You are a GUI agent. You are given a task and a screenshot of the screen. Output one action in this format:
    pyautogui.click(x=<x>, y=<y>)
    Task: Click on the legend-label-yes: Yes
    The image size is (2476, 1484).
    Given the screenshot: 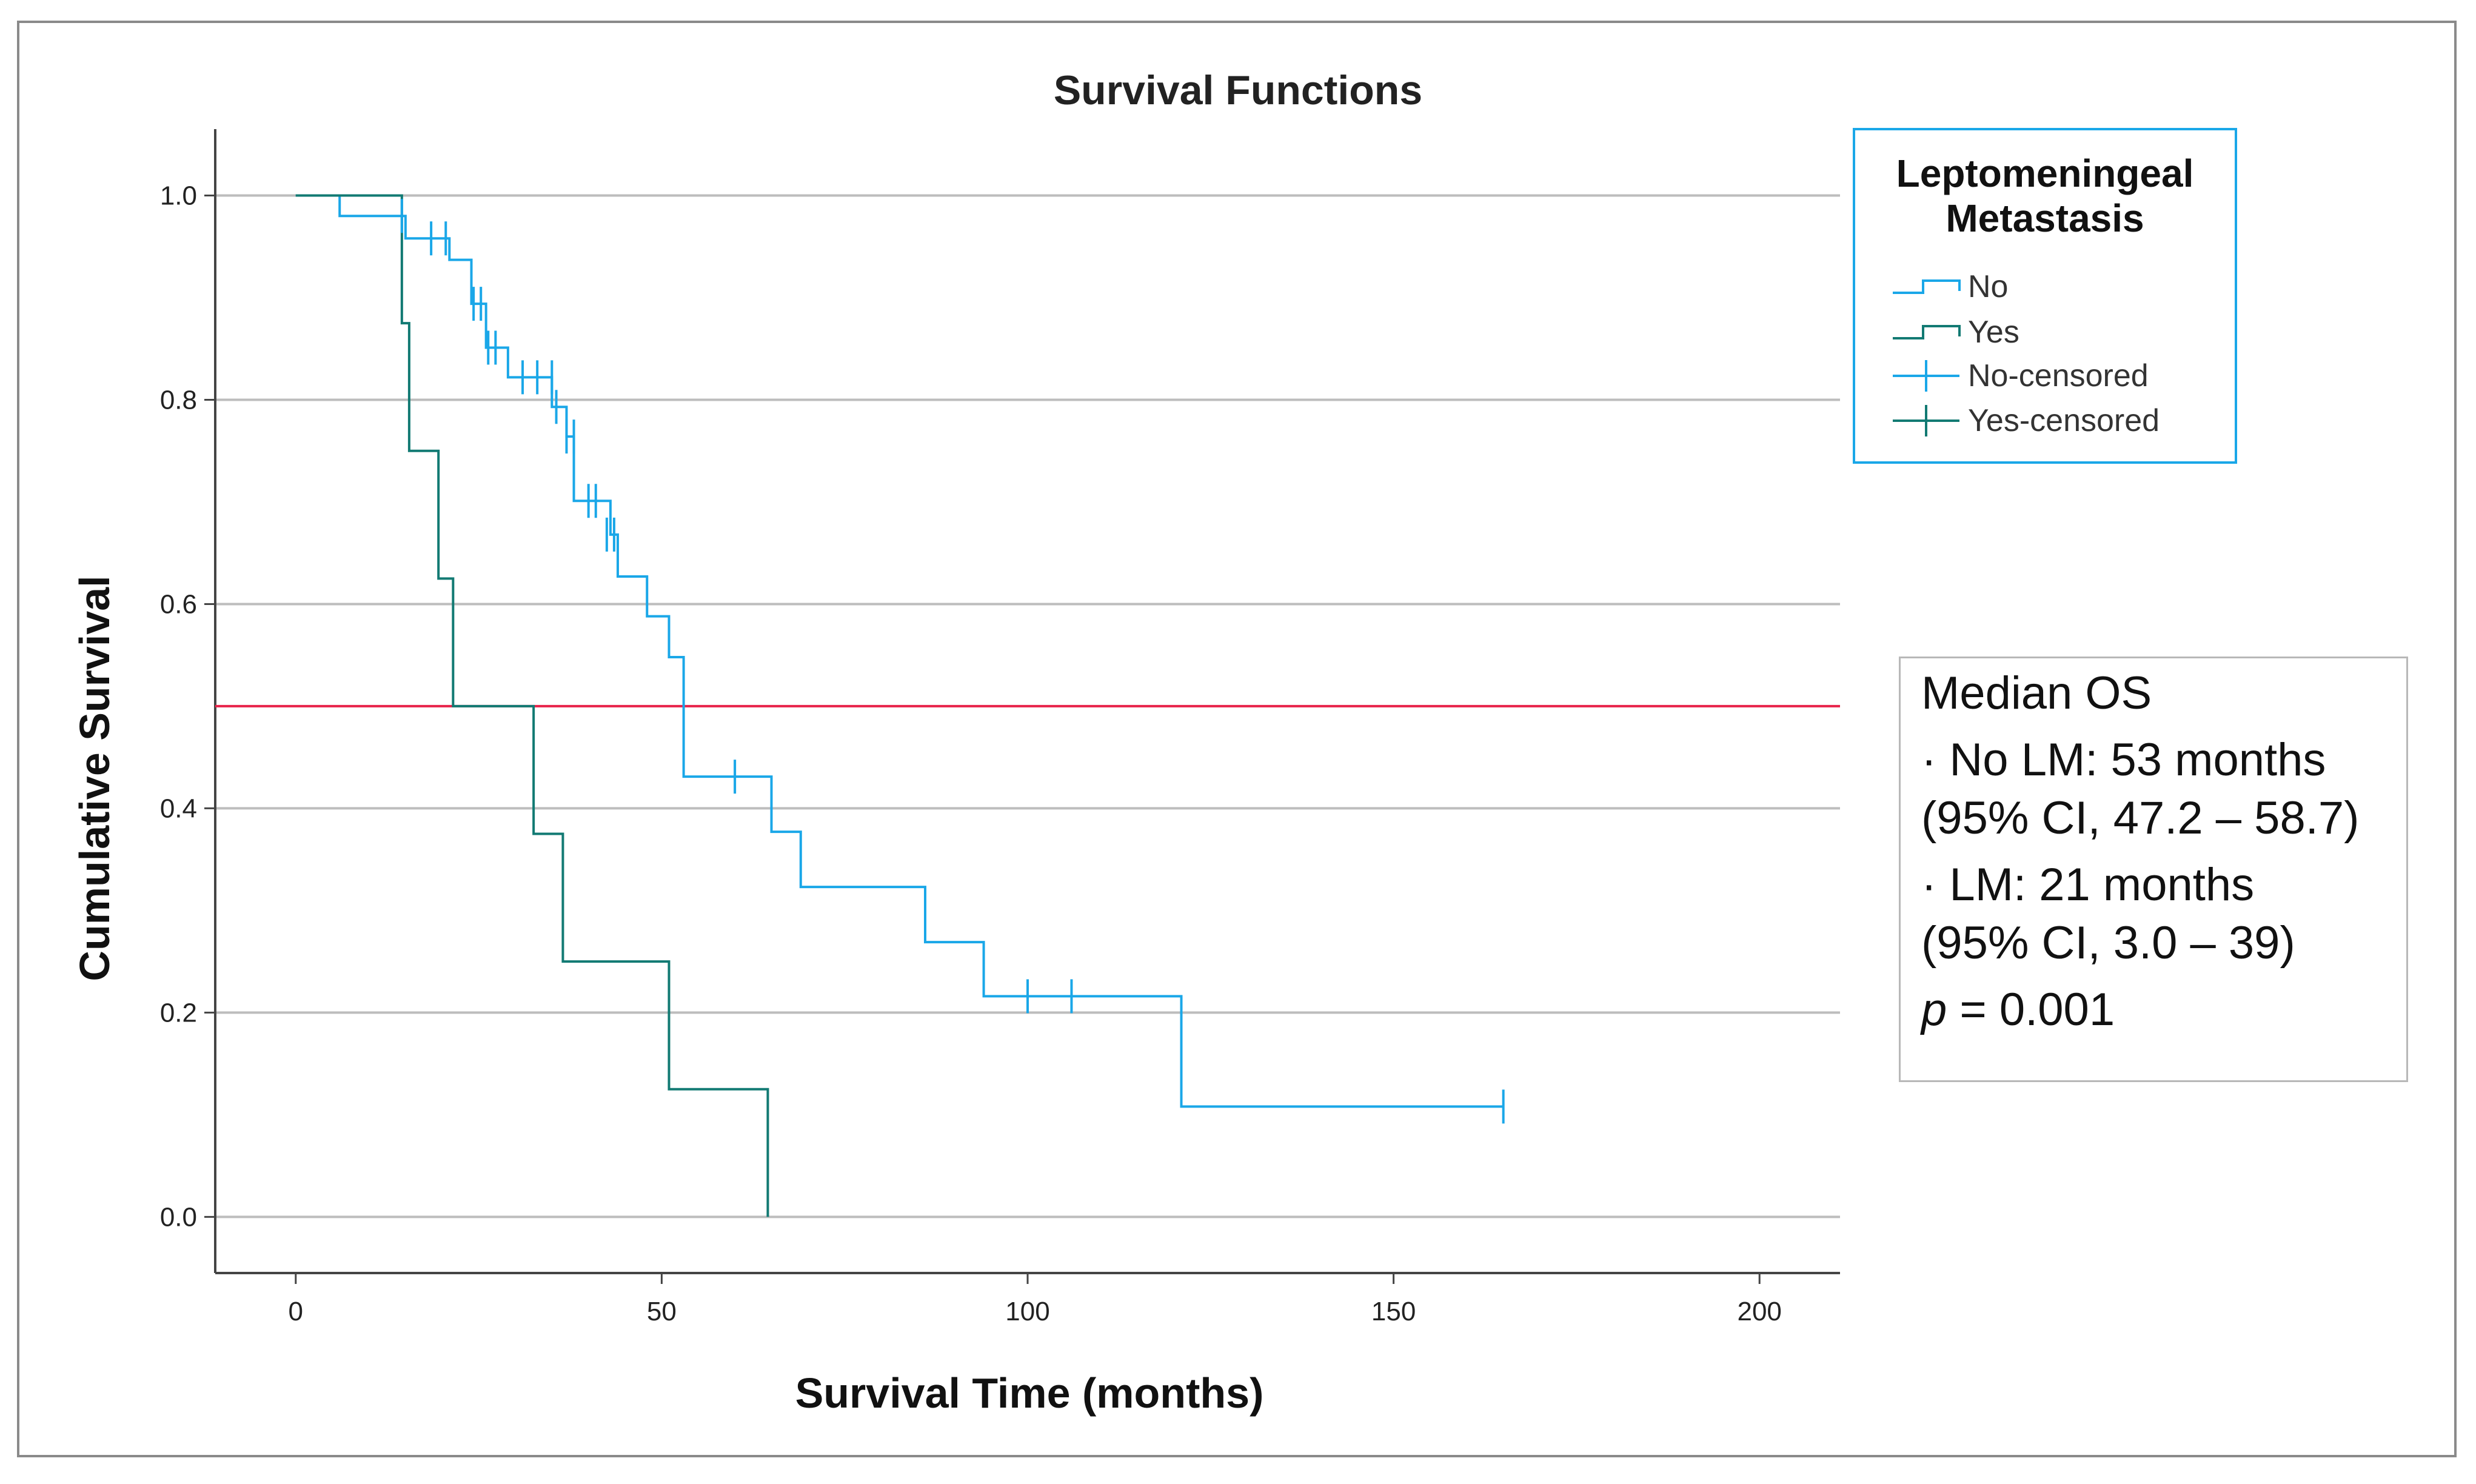 What is the action you would take?
    pyautogui.click(x=1993, y=332)
    